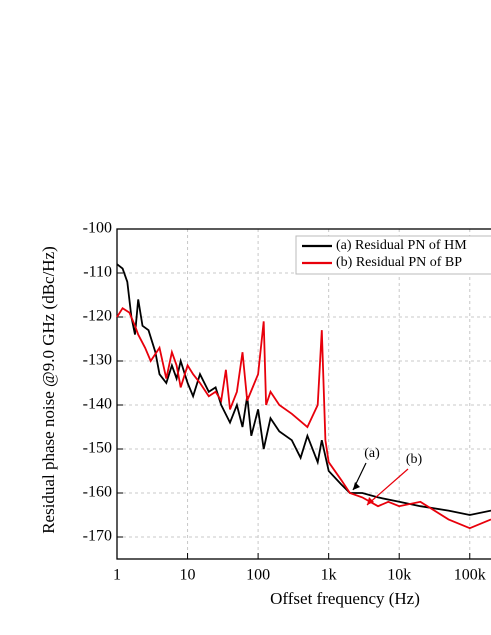  Describe the element at coordinates (470, 575) in the screenshot. I see `x-tick-label: 100k` at that location.